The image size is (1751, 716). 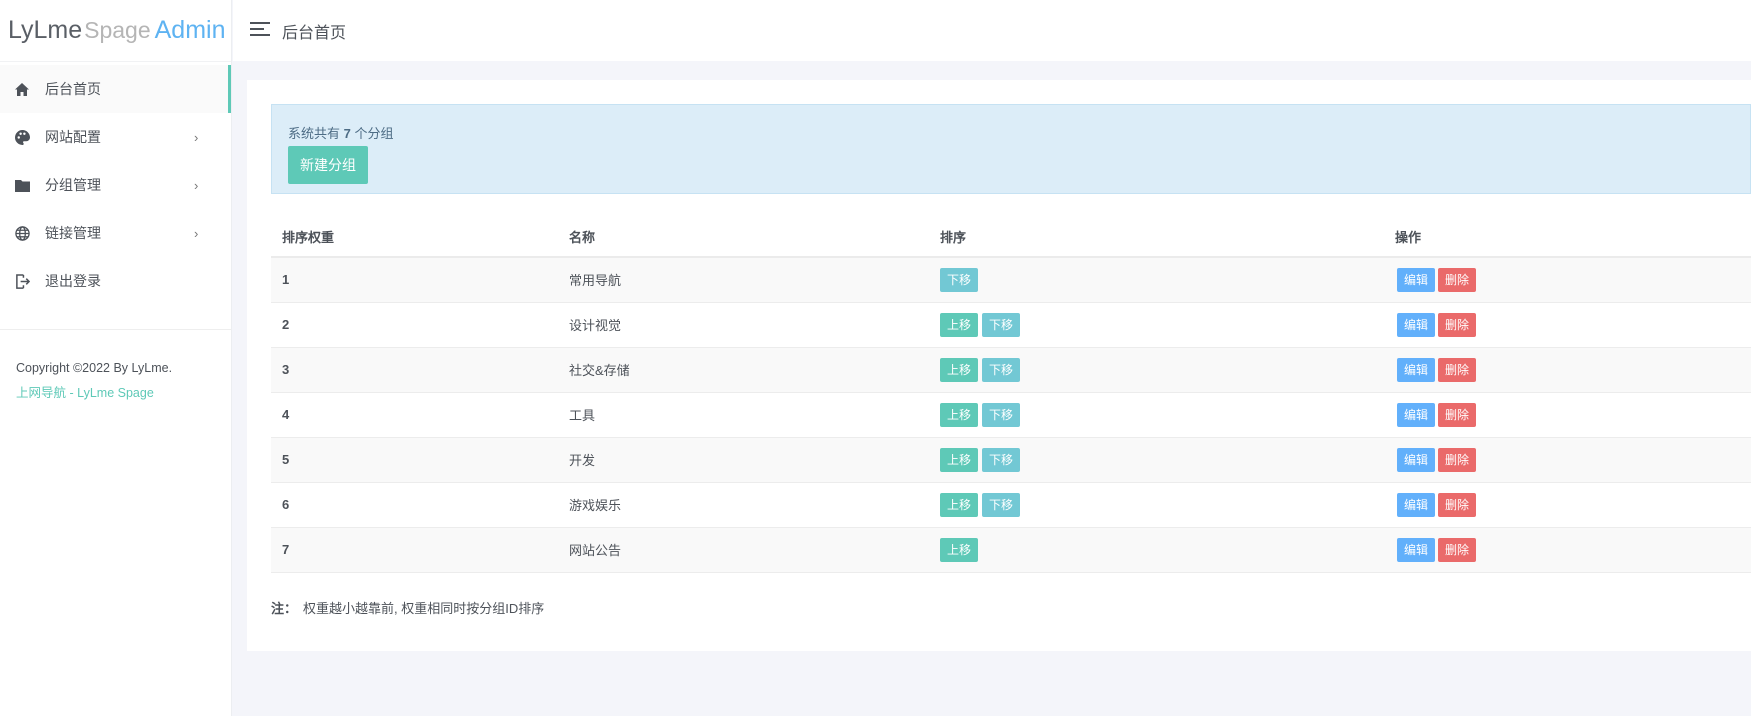 I want to click on page-title: 后台首页, so click(x=314, y=33).